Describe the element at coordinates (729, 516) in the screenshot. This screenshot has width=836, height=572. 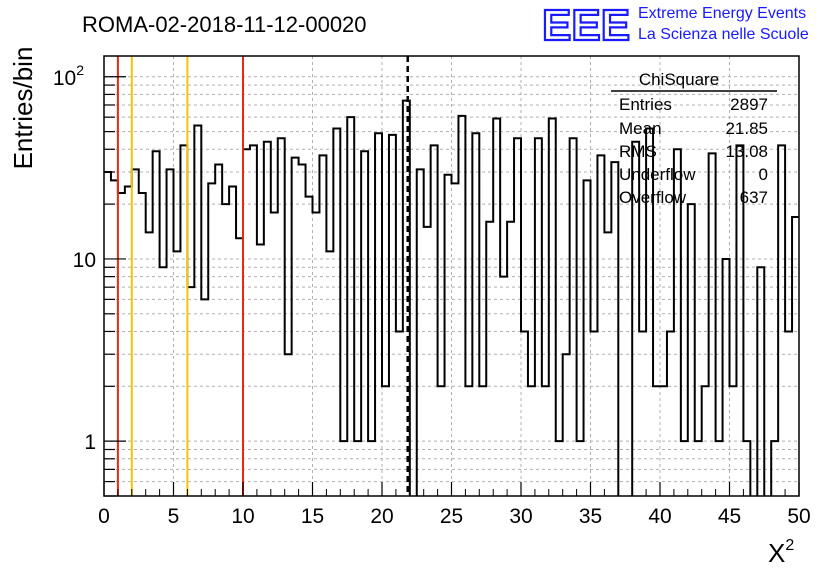
I see `x-tick-label: 45` at that location.